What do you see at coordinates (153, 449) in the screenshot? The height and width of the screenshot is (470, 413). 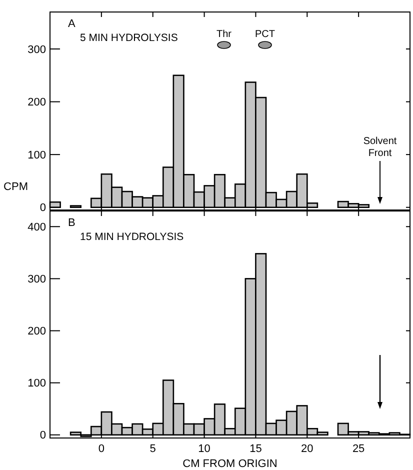 I see `x-tick-label: 5` at bounding box center [153, 449].